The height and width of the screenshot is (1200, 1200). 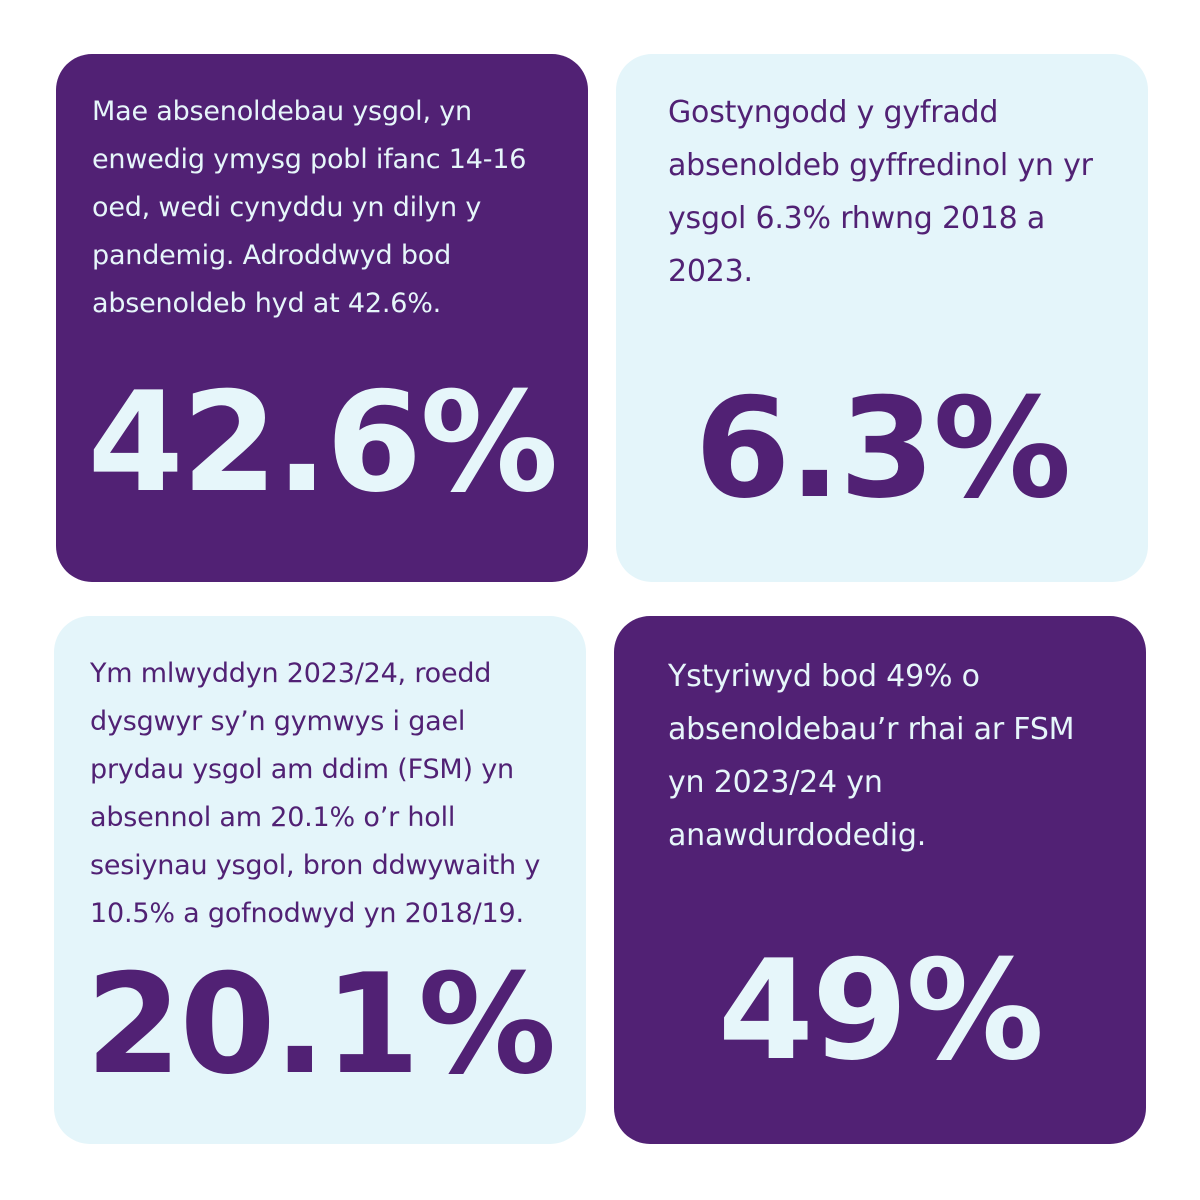 What do you see at coordinates (323, 442) in the screenshot?
I see `stat-card-figure: 42.6%` at bounding box center [323, 442].